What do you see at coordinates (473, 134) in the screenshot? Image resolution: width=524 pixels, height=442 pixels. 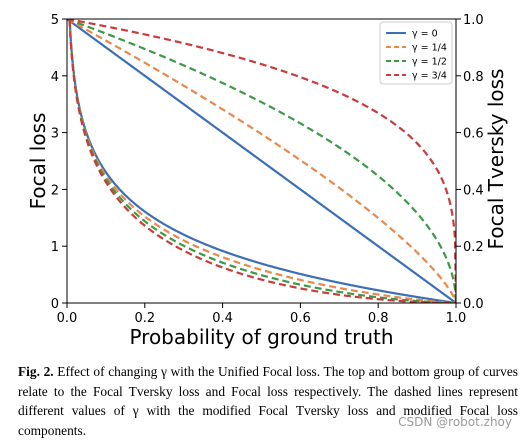 I see `y-right-tick-label-3: 0.6` at bounding box center [473, 134].